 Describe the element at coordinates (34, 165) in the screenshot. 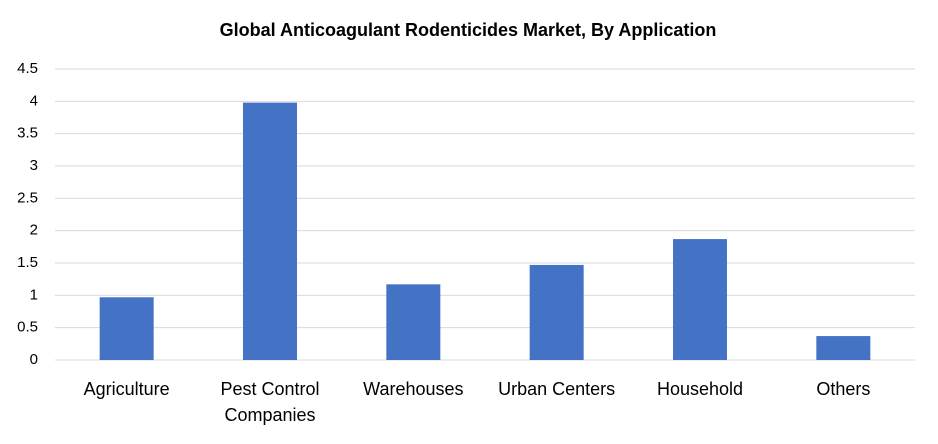

I see `y-tick-label: 3` at that location.